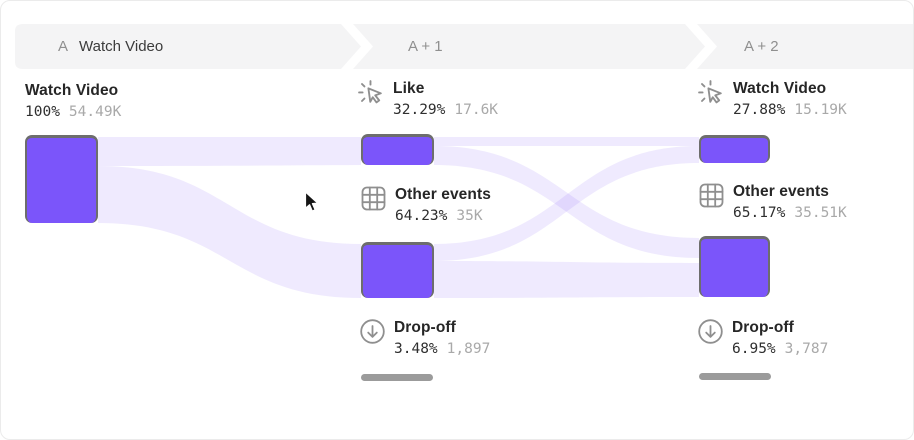  Describe the element at coordinates (425, 205) in the screenshot. I see `event-label-a1-other-events: Other events 64.23% 35K` at that location.